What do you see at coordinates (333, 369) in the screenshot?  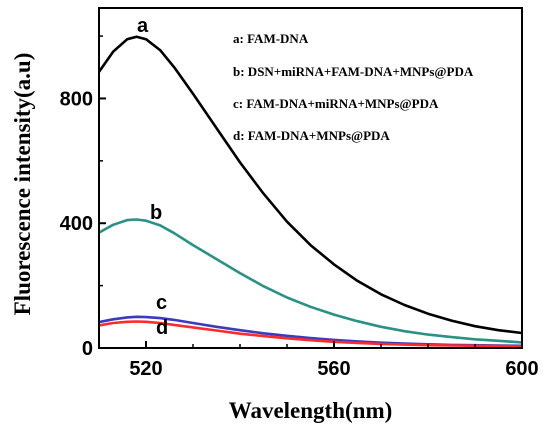 I see `x-tick-label-560: 560` at bounding box center [333, 369].